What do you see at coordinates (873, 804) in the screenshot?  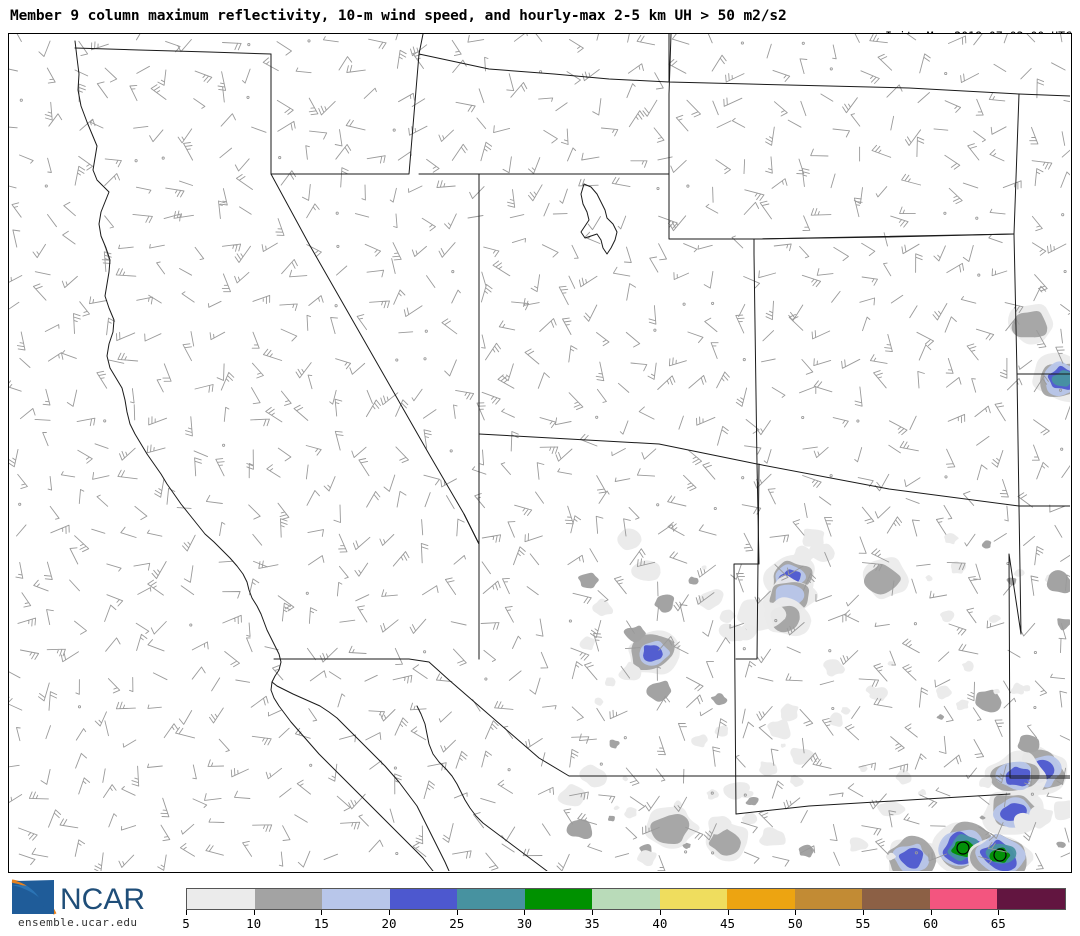 I see `new-mexico-south-border` at bounding box center [873, 804].